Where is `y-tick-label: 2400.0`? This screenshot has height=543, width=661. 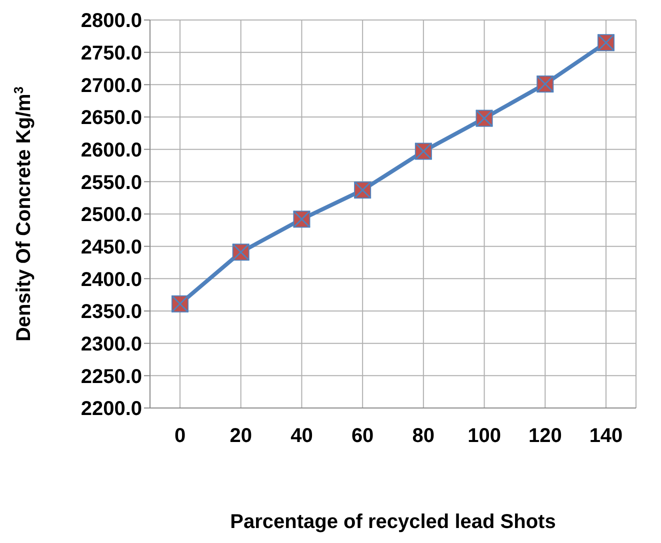
y-tick-label: 2400.0 is located at coordinates (111, 279).